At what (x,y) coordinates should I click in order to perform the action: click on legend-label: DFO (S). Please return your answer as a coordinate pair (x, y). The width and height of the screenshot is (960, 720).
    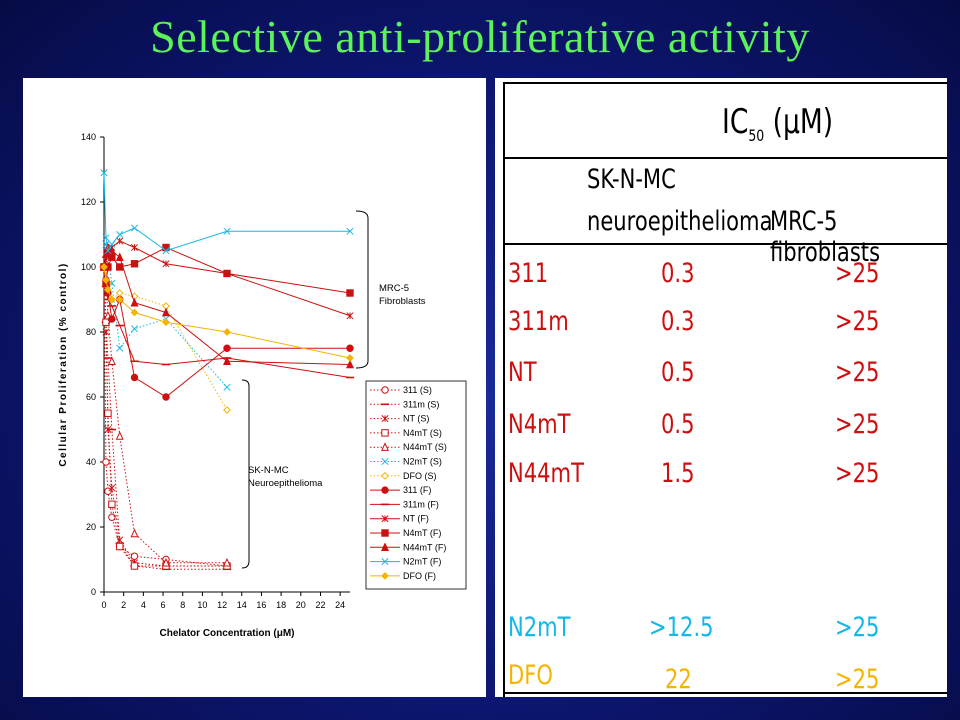
    Looking at the image, I should click on (420, 476).